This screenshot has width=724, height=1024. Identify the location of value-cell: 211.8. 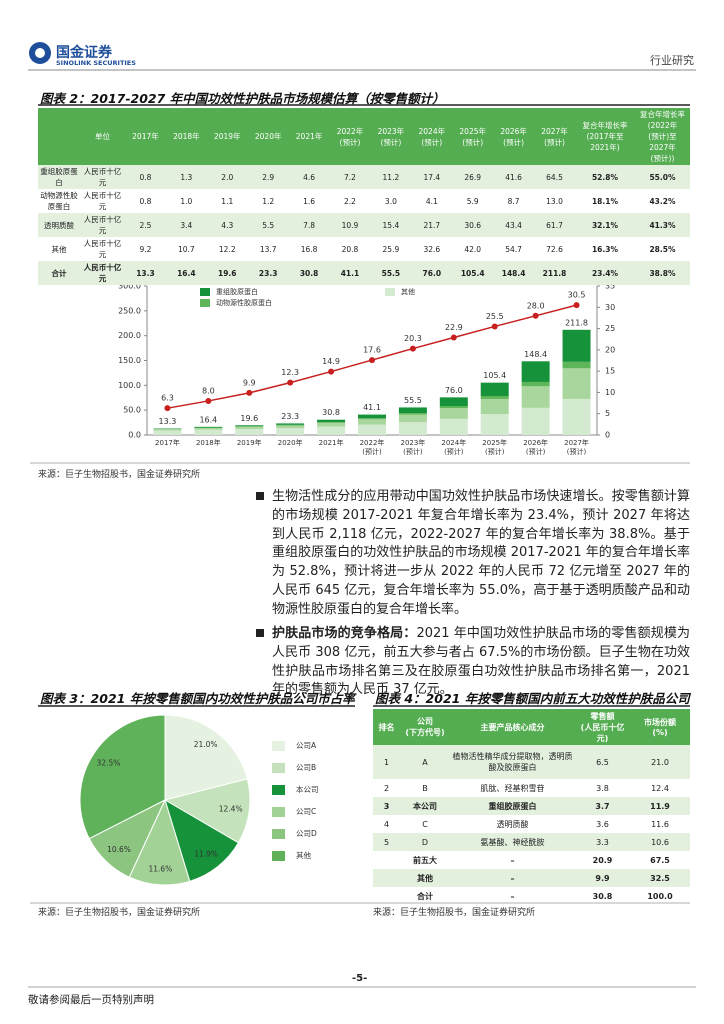
(554, 273).